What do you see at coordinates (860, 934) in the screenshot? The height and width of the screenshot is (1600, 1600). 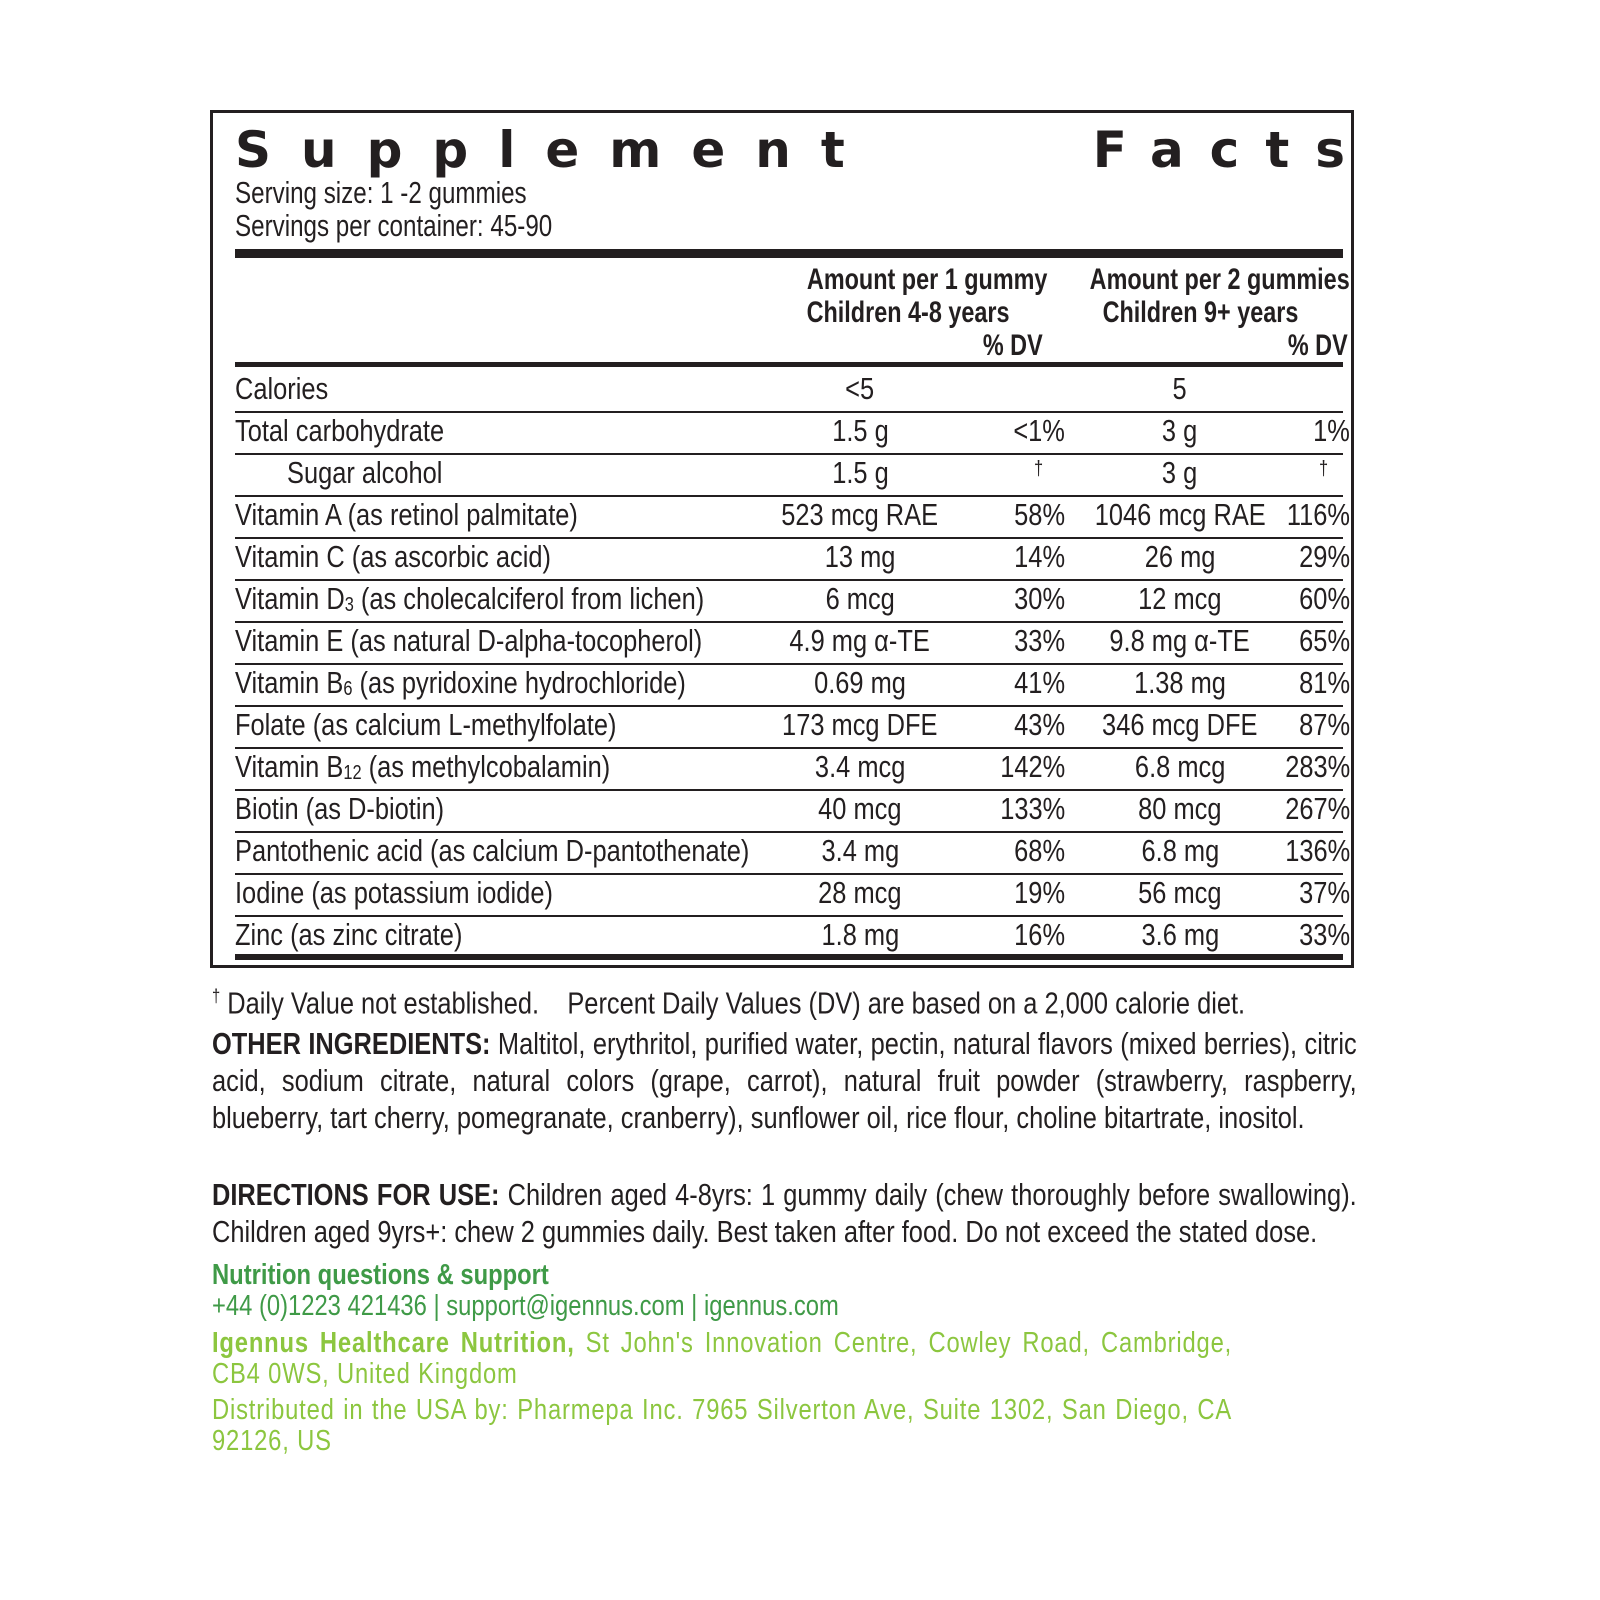 I see `amount-1-gummy: 1.8 mg` at bounding box center [860, 934].